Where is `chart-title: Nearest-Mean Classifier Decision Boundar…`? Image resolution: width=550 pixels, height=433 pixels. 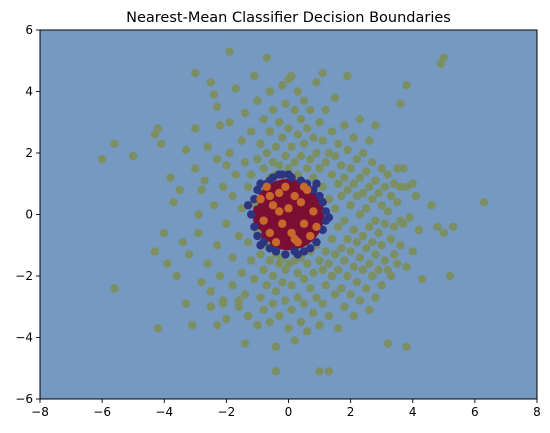
chart-title: Nearest-Mean Classifier Decision Boundar… is located at coordinates (288, 18).